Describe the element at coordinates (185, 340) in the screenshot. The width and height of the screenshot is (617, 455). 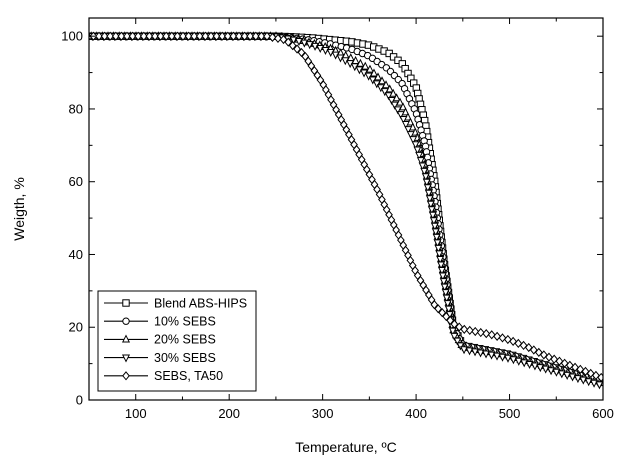
I see `legend-label: 20% SEBS` at that location.